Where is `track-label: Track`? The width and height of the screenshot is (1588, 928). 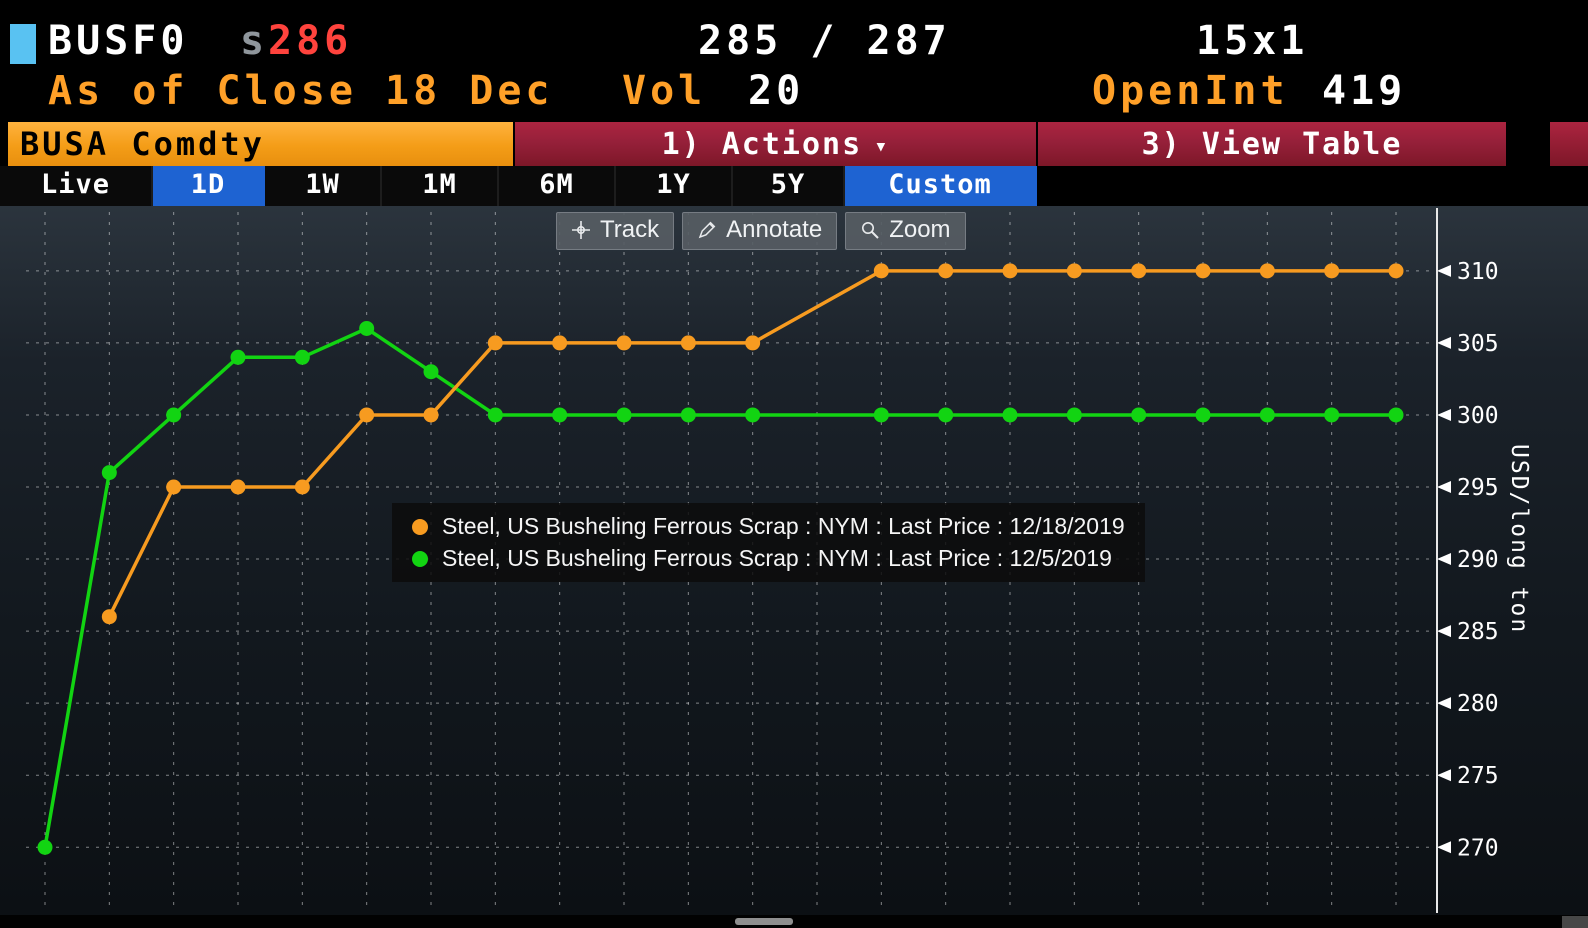
track-label: Track is located at coordinates (630, 229).